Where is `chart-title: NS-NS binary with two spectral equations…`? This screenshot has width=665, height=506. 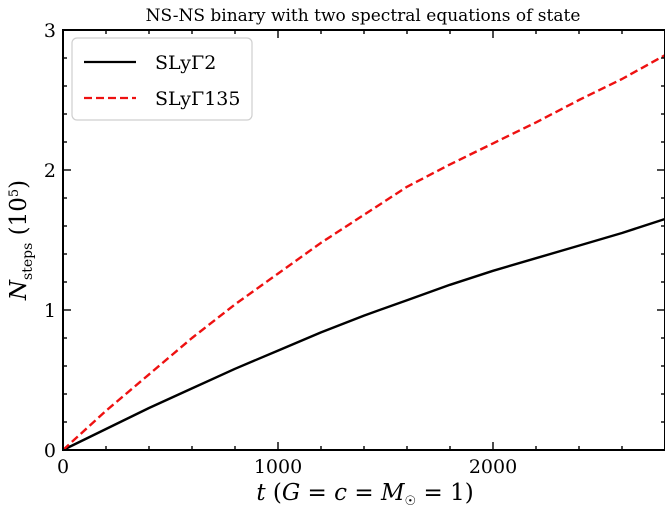 chart-title: NS-NS binary with two spectral equations… is located at coordinates (363, 16).